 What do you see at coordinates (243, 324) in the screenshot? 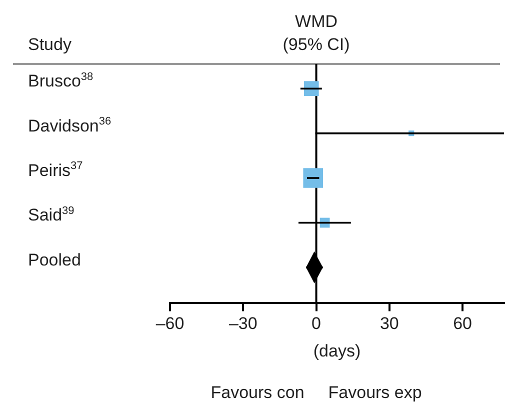
I see `x-tick-label: –30` at bounding box center [243, 324].